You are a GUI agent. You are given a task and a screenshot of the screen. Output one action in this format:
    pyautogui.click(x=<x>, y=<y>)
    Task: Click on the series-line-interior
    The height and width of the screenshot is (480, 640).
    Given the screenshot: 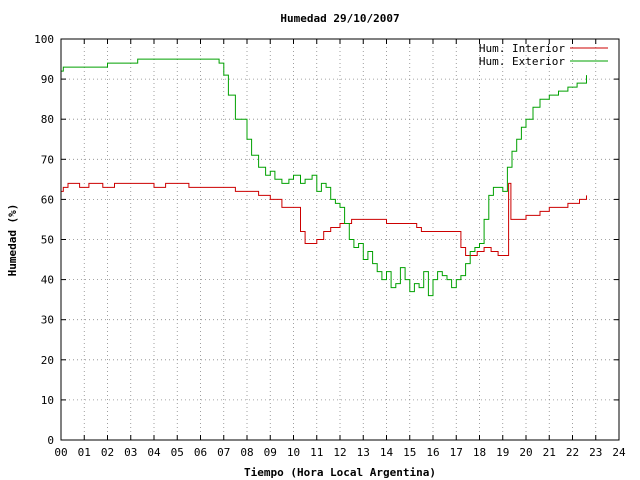 What is the action you would take?
    pyautogui.click(x=324, y=219)
    